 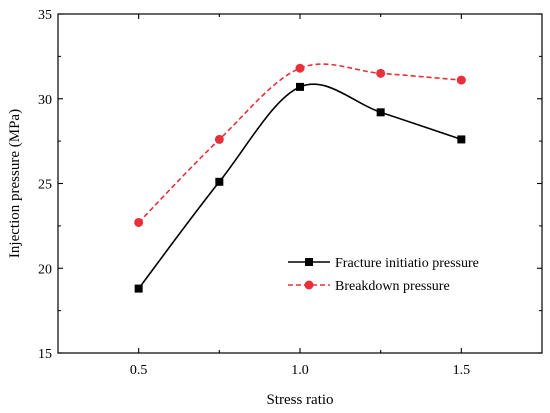 What do you see at coordinates (45, 185) in the screenshot?
I see `y-tick-label: 25` at bounding box center [45, 185].